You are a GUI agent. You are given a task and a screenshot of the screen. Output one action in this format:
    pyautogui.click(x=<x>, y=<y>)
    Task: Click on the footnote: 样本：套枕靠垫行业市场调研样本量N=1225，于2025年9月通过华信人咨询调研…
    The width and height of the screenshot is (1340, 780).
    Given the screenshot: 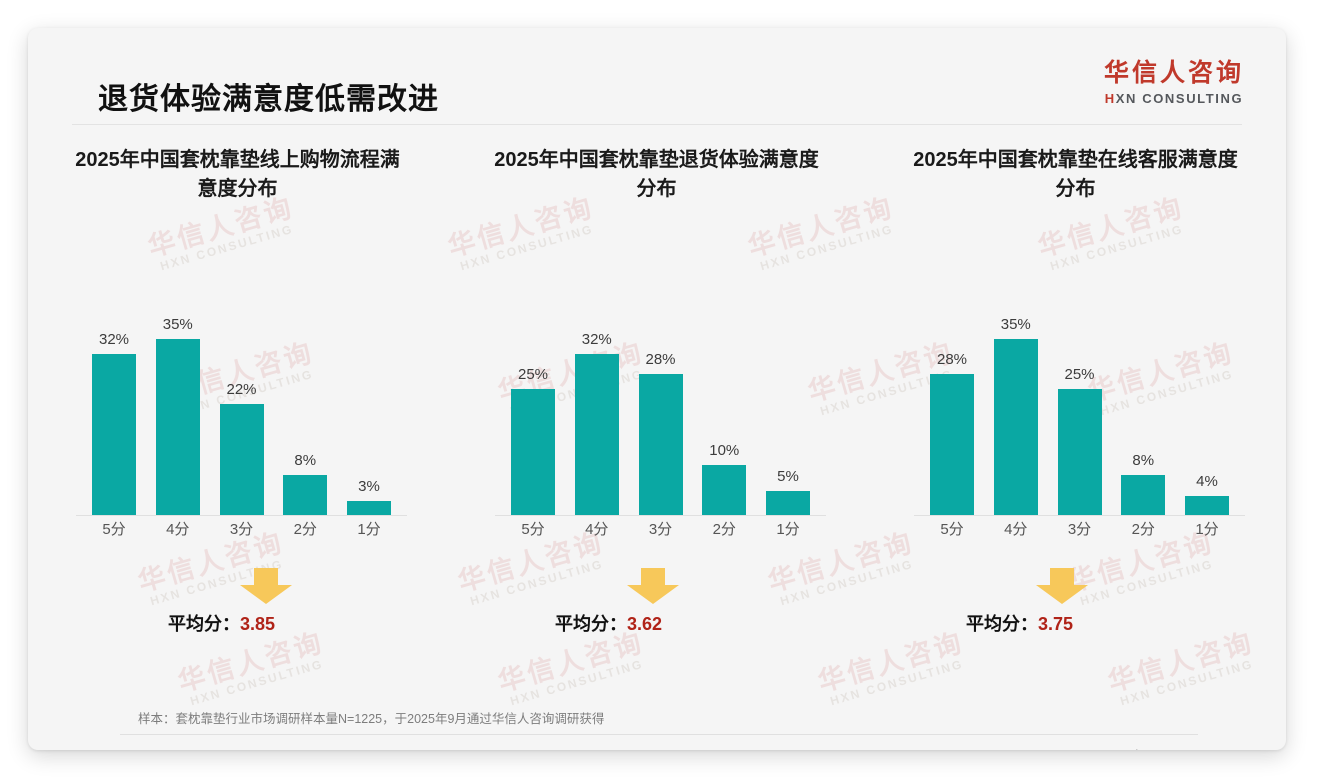 What is the action you would take?
    pyautogui.click(x=371, y=719)
    